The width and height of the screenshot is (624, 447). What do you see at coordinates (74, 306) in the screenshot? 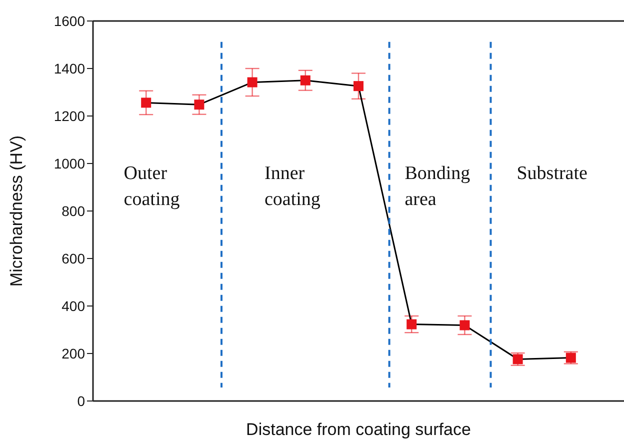
I see `y-tick-label: 400` at bounding box center [74, 306].